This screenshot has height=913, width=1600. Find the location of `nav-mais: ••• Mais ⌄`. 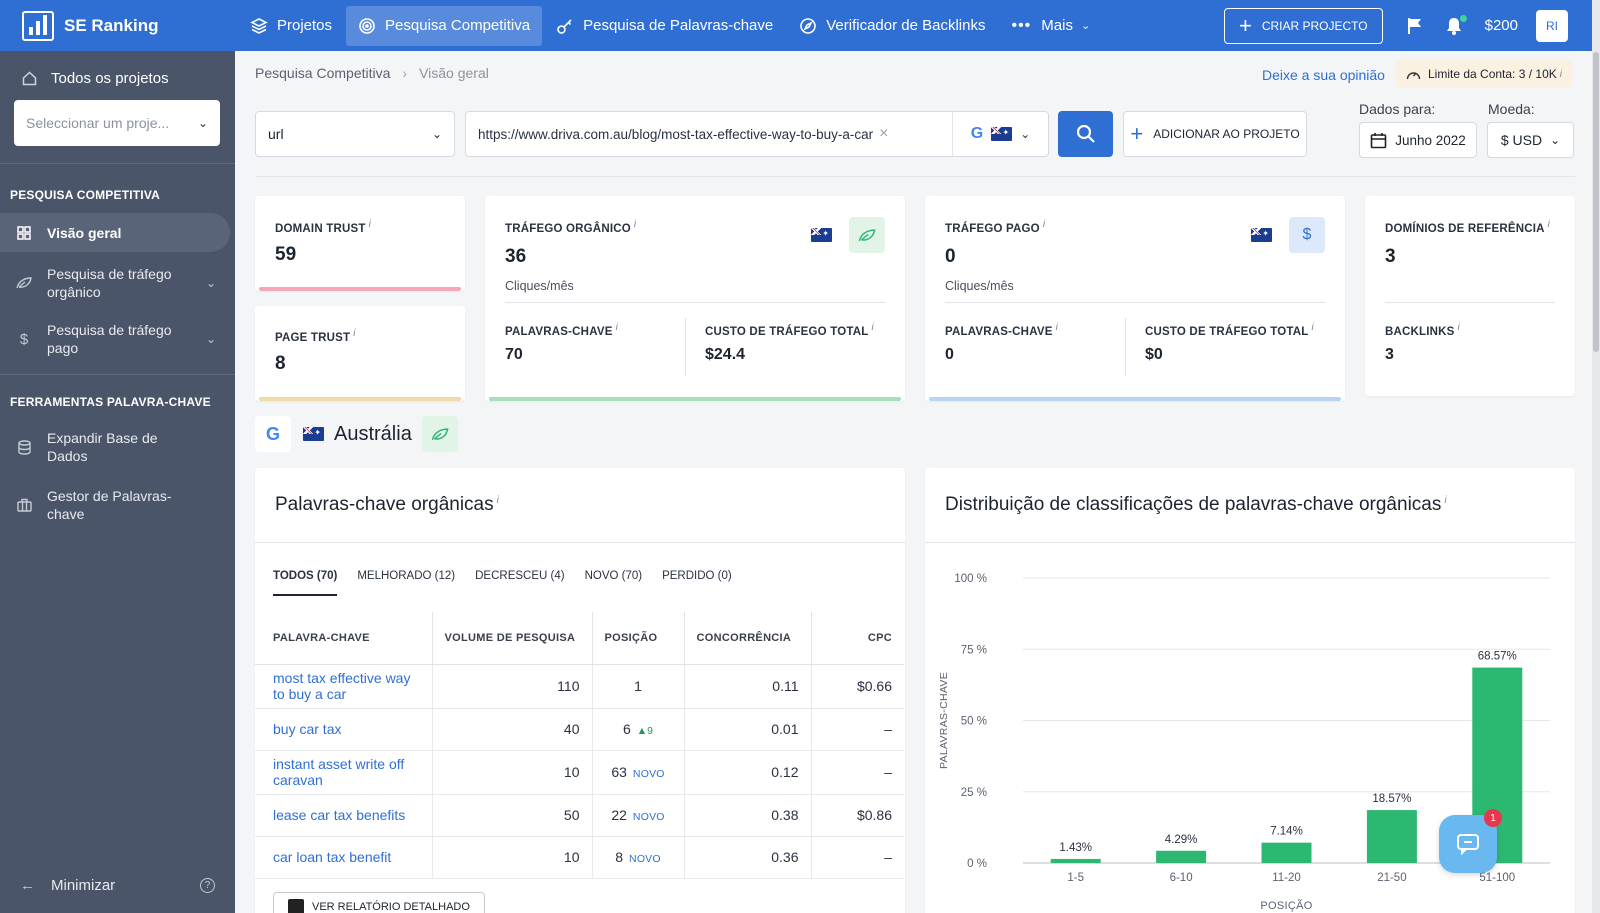

nav-mais: ••• Mais ⌄ is located at coordinates (1050, 26).